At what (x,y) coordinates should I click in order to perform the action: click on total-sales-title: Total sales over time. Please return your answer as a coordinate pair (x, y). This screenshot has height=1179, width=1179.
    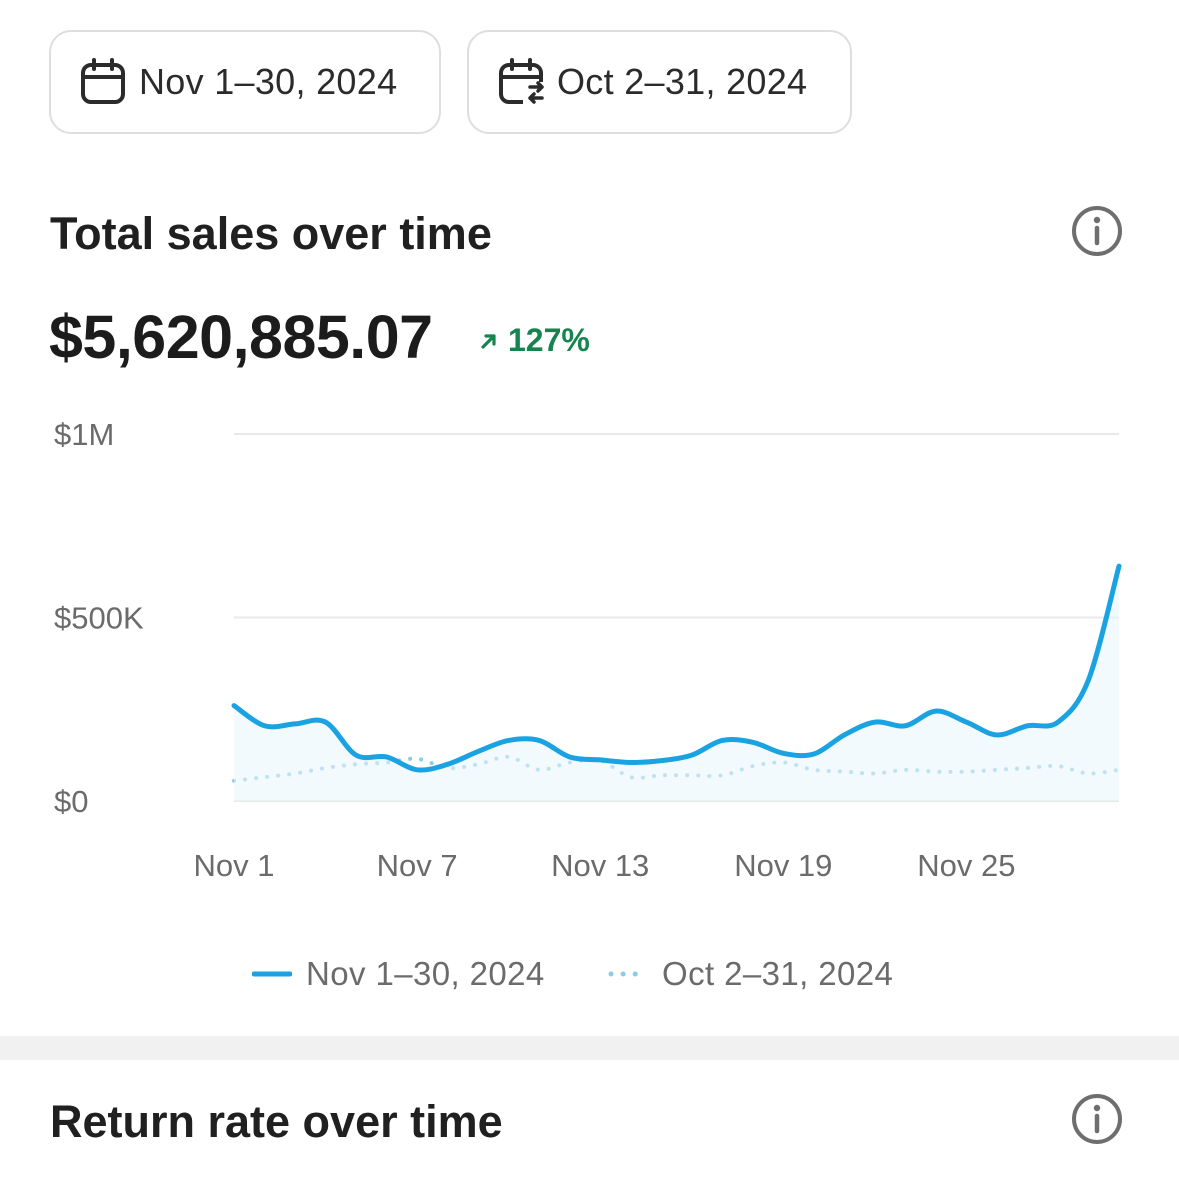
    Looking at the image, I should click on (271, 233).